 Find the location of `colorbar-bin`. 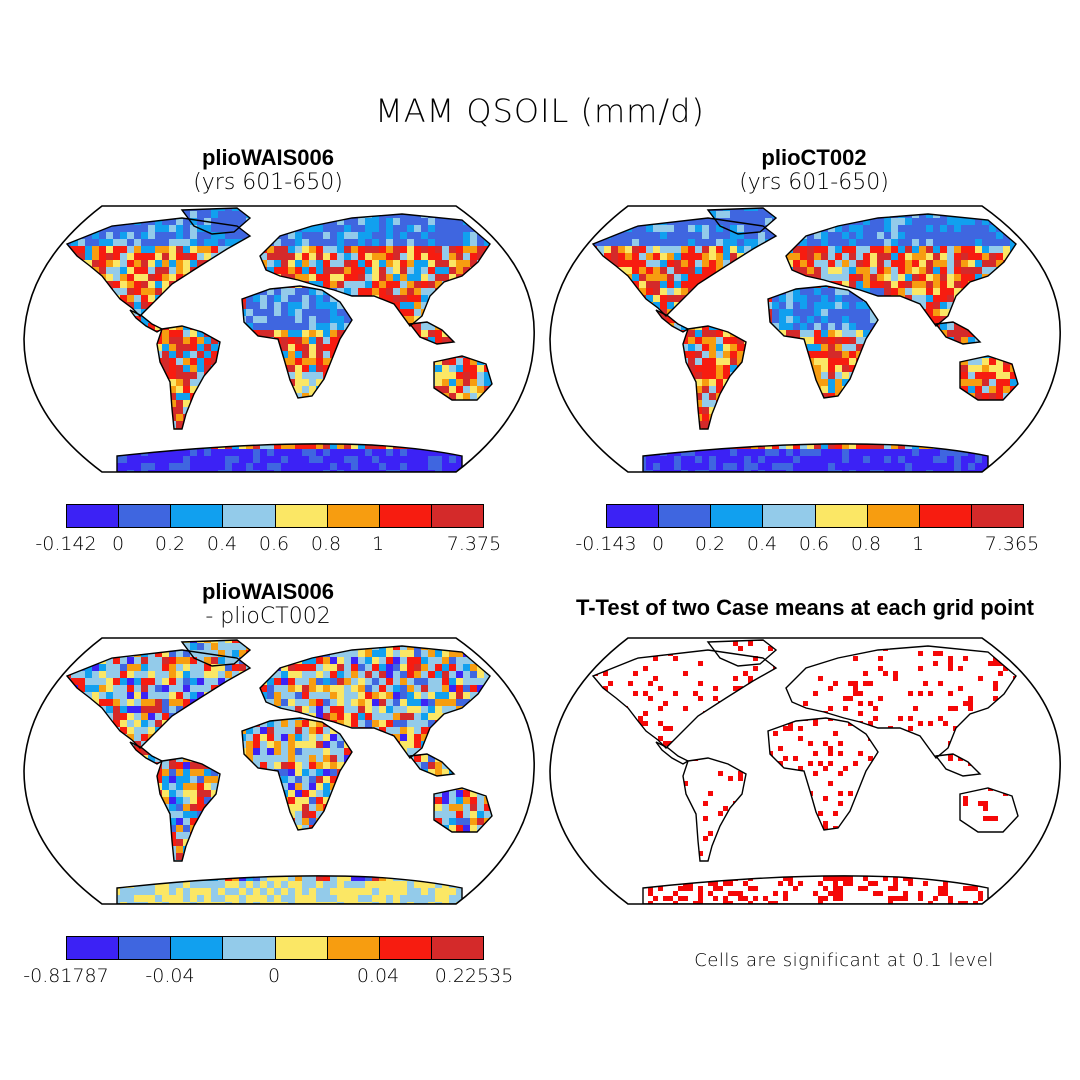

colorbar-bin is located at coordinates (93, 516).